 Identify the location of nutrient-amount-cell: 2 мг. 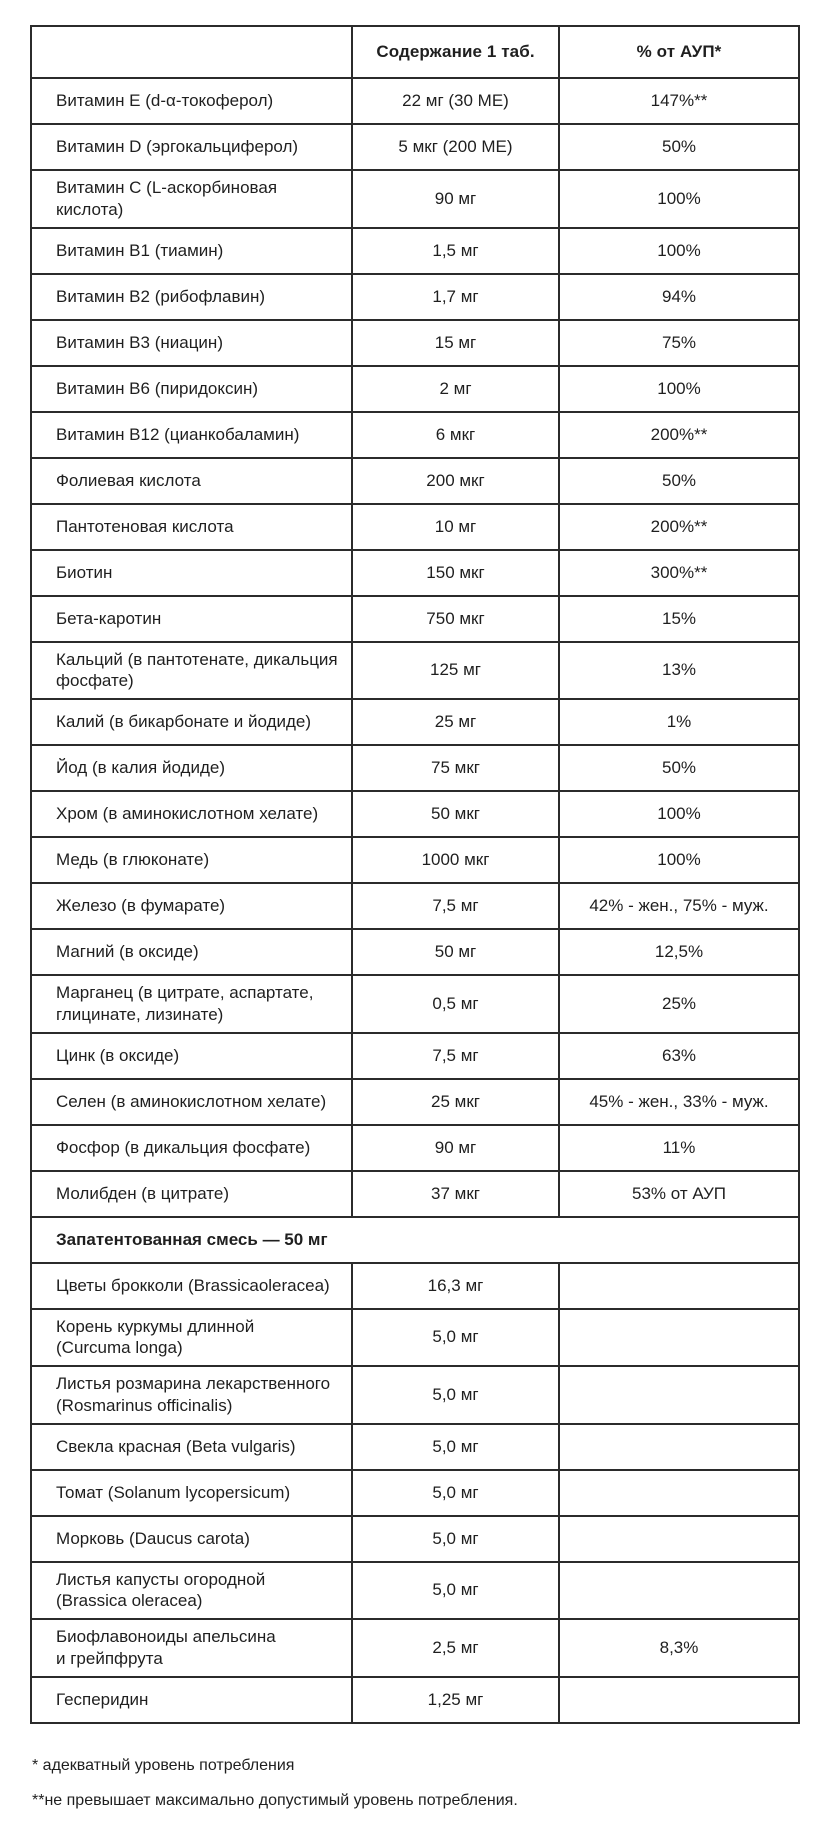
(455, 388).